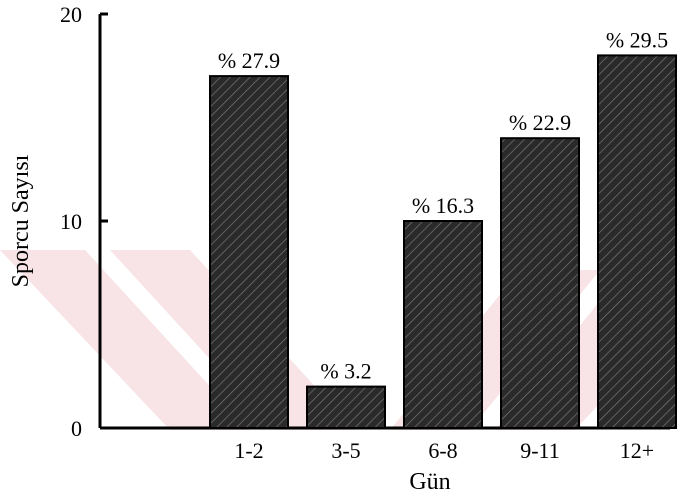 This screenshot has height=502, width=677. What do you see at coordinates (637, 39) in the screenshot?
I see `data-label-12+: % 29.5` at bounding box center [637, 39].